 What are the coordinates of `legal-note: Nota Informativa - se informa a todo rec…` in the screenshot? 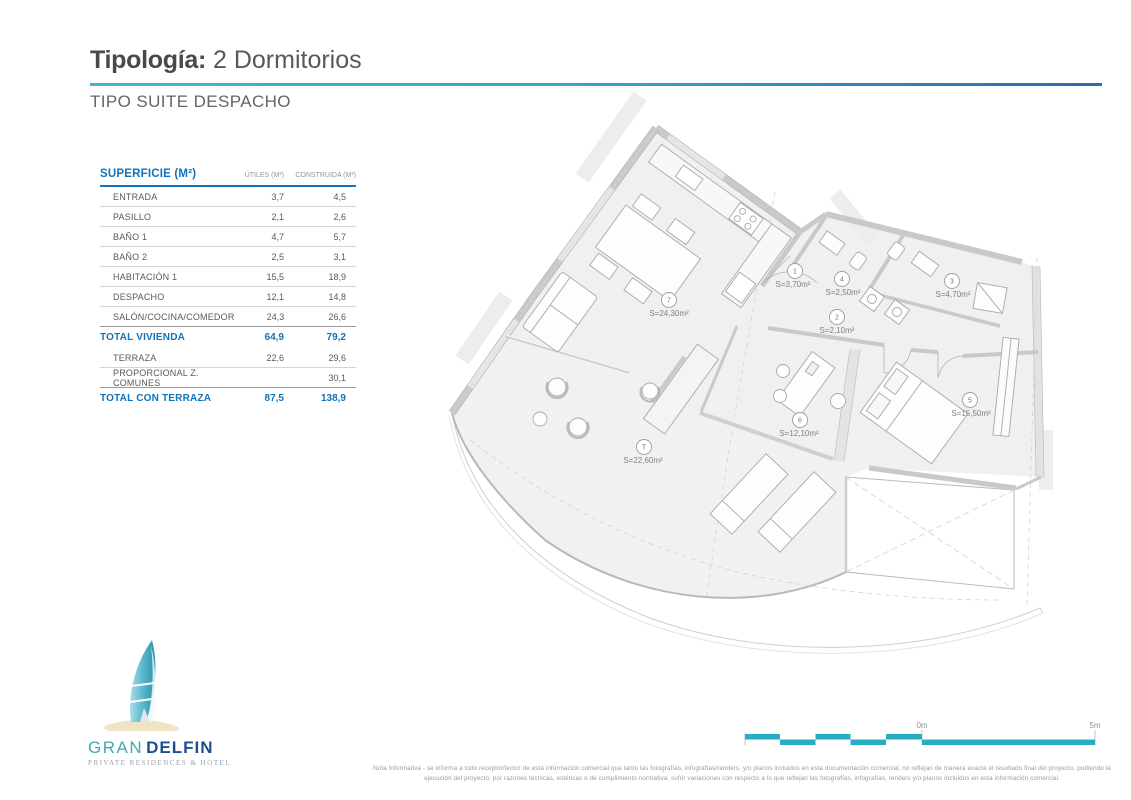 It's located at (742, 773).